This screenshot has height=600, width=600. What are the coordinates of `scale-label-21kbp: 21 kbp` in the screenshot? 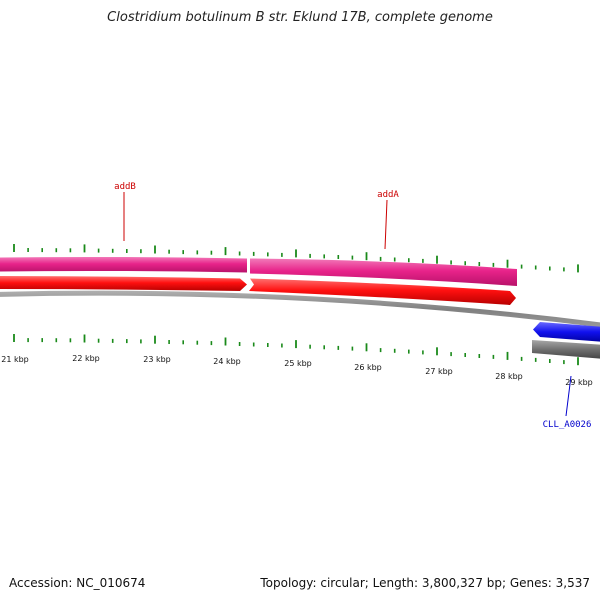 It's located at (15, 359).